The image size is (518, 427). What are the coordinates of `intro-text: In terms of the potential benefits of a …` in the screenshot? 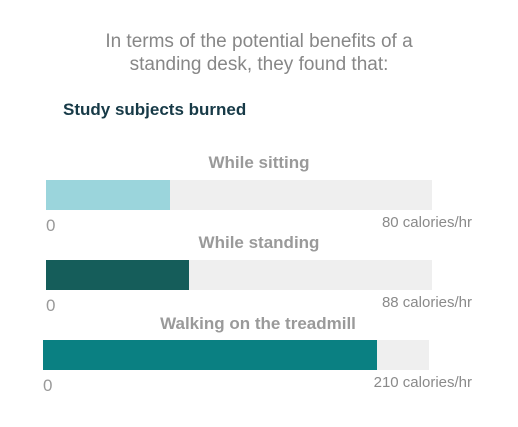 It's located at (259, 53).